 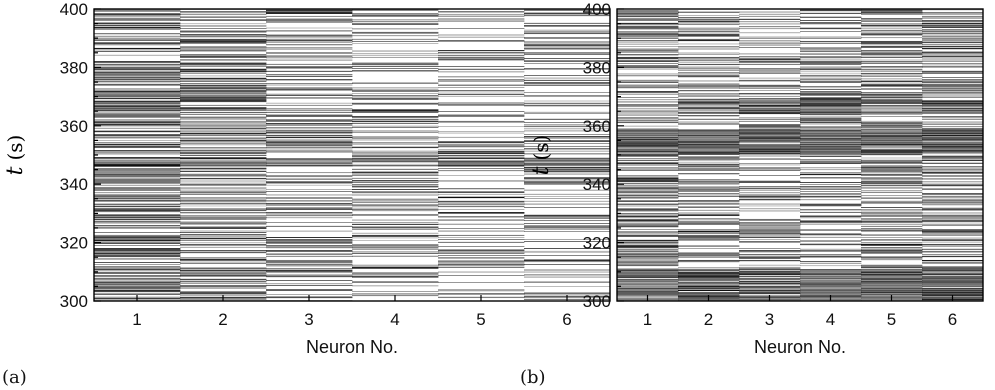 What do you see at coordinates (541, 148) in the screenshot?
I see `y-axis-unit: (s)` at bounding box center [541, 148].